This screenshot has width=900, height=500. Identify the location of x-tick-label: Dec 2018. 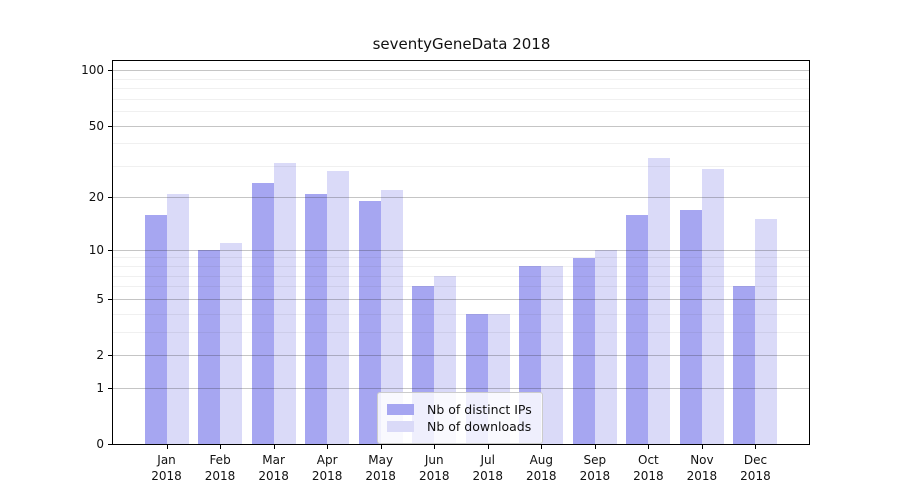
(755, 468).